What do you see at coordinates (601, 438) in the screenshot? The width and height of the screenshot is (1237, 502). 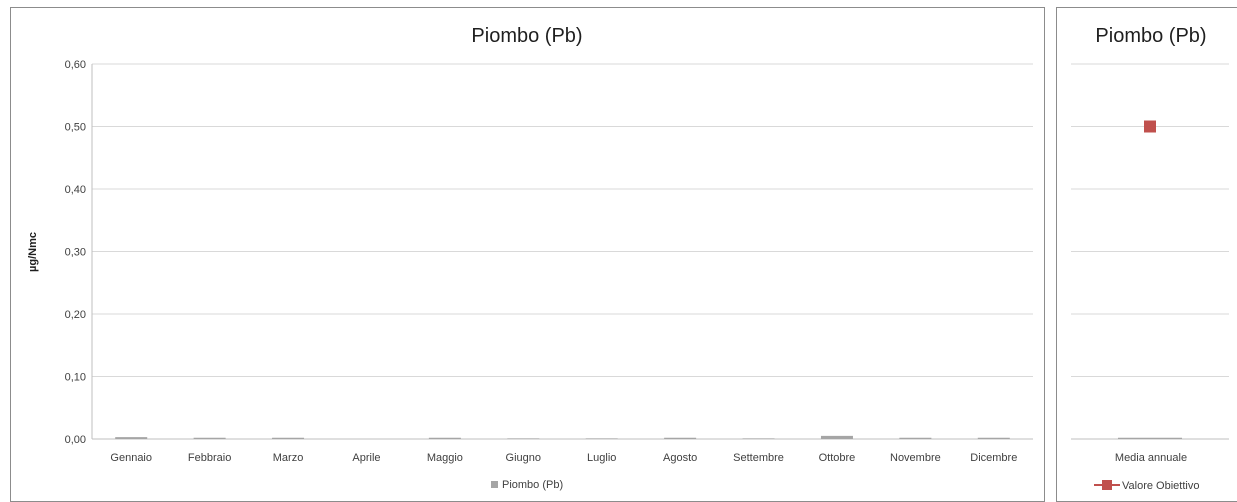 I see `bar-luglio` at bounding box center [601, 438].